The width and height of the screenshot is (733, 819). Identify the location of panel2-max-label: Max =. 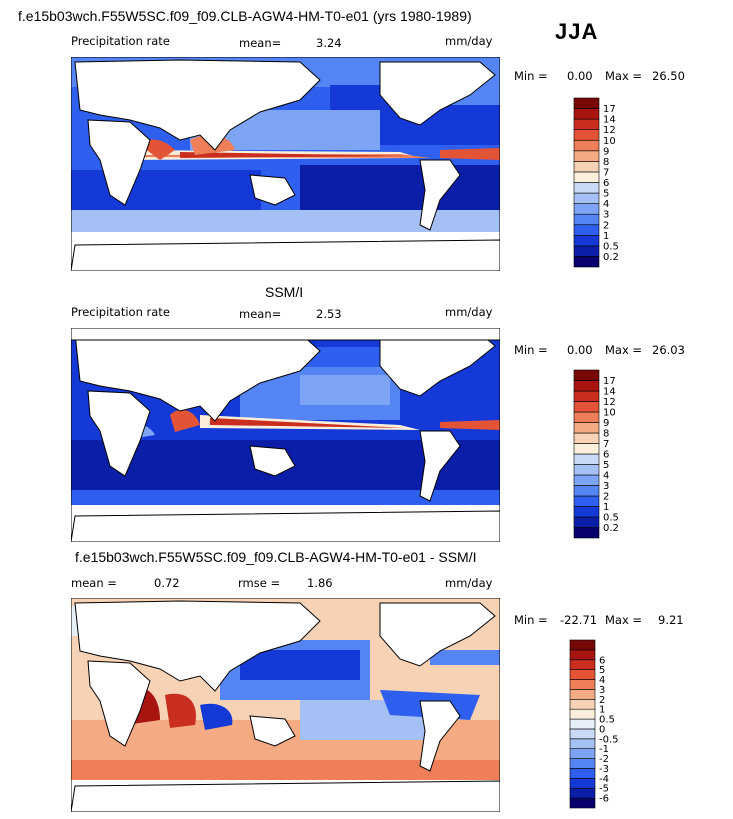
(624, 350).